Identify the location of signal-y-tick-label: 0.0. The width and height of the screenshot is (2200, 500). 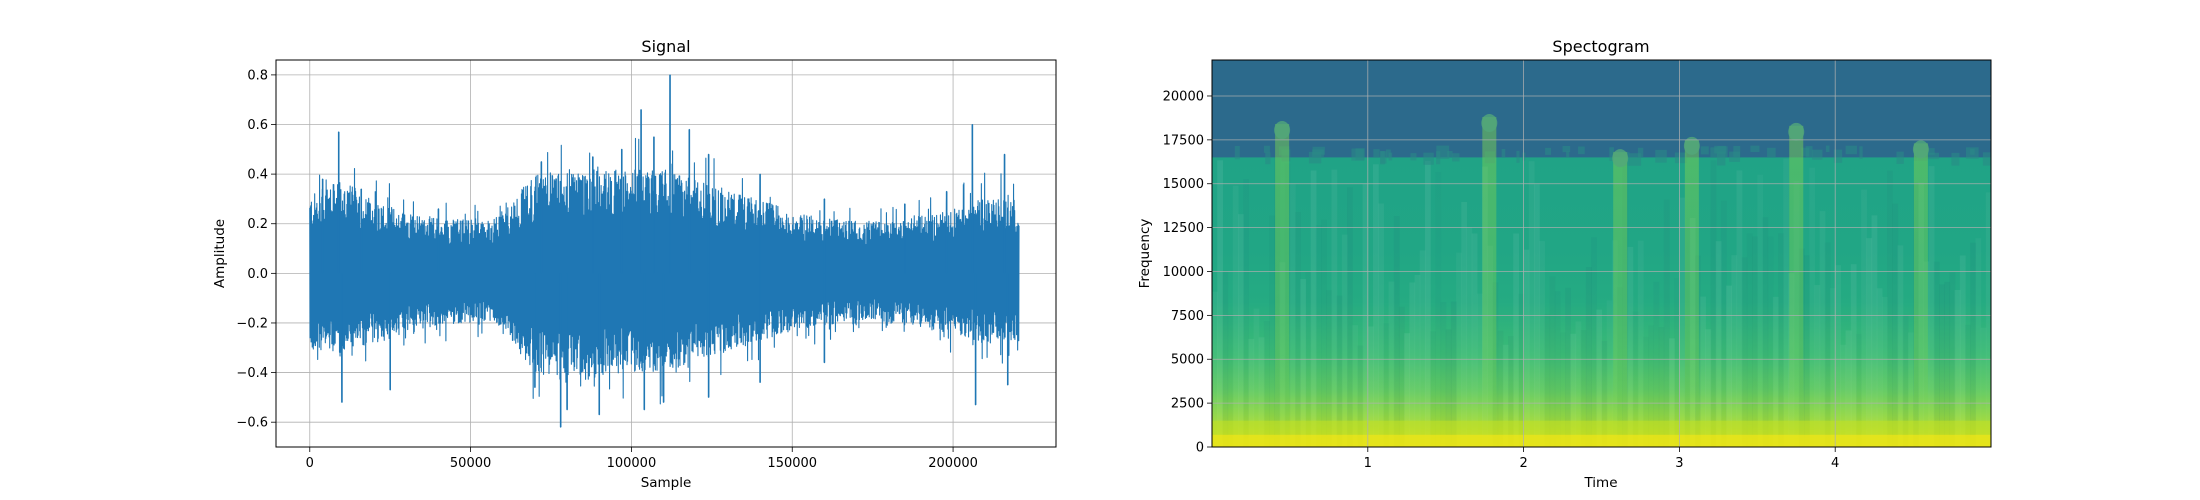
(257, 274).